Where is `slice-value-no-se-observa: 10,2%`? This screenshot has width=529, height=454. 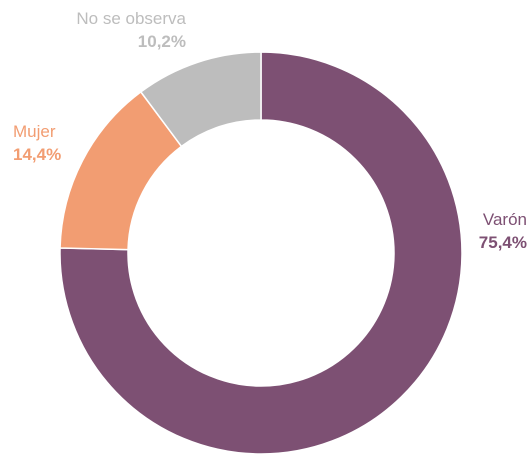
slice-value-no-se-observa: 10,2% is located at coordinates (162, 41).